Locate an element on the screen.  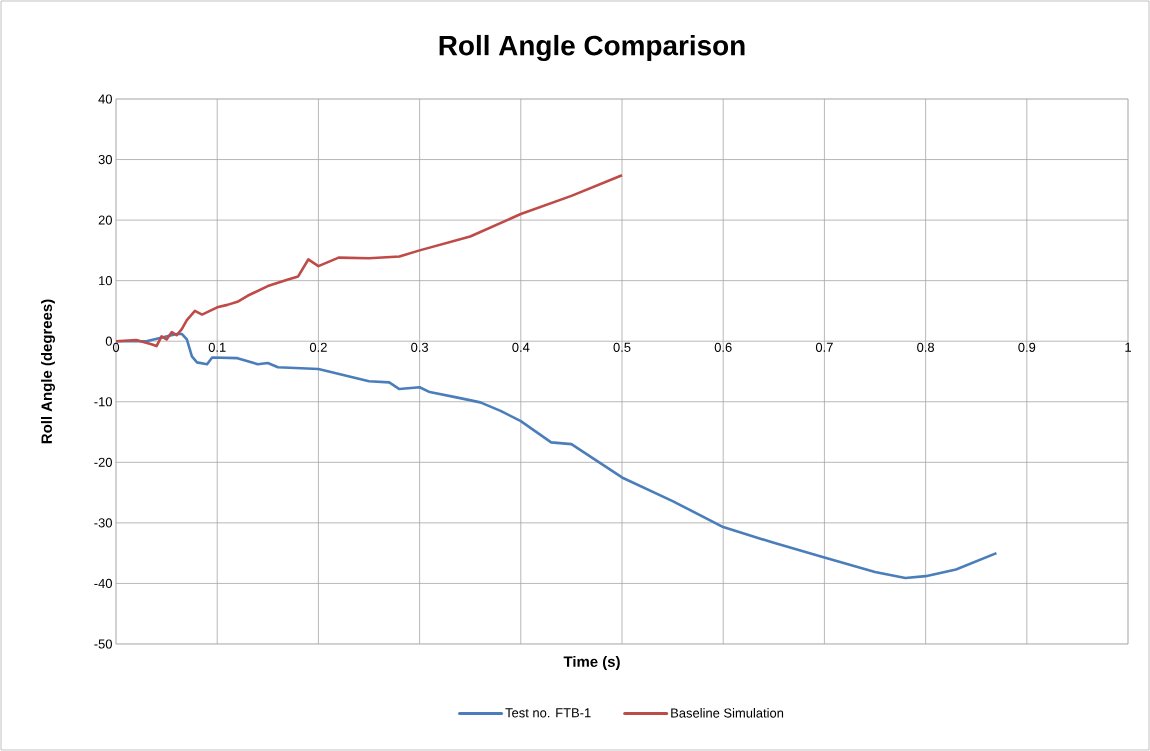
y-tick-label: 10 is located at coordinates (105, 281).